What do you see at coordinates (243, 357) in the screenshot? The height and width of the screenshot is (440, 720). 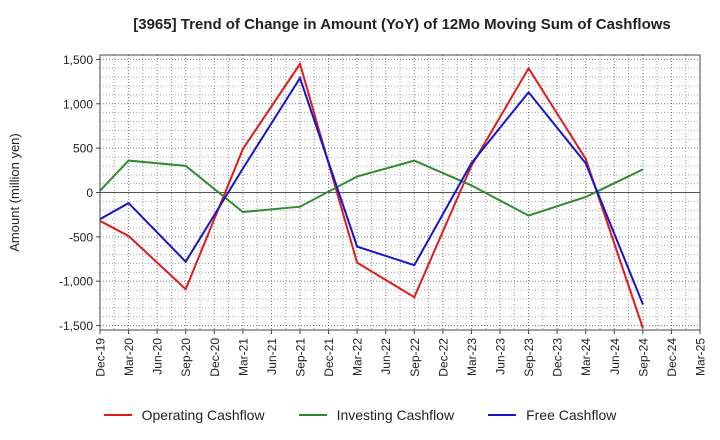 I see `x-tick-label: Mar-21` at bounding box center [243, 357].